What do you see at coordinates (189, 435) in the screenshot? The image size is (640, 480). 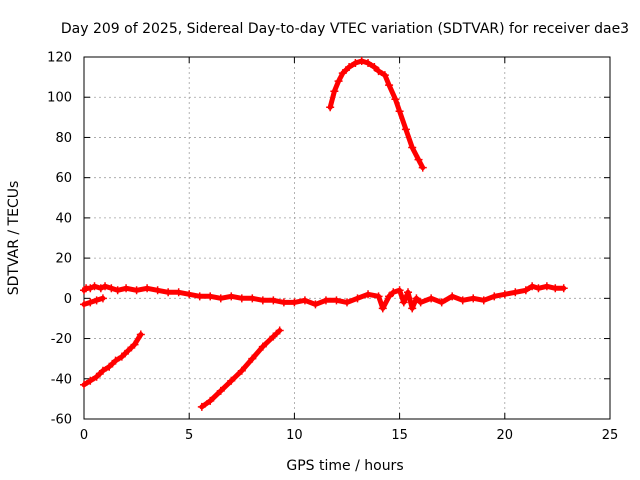 I see `x-tick-label: 5` at bounding box center [189, 435].